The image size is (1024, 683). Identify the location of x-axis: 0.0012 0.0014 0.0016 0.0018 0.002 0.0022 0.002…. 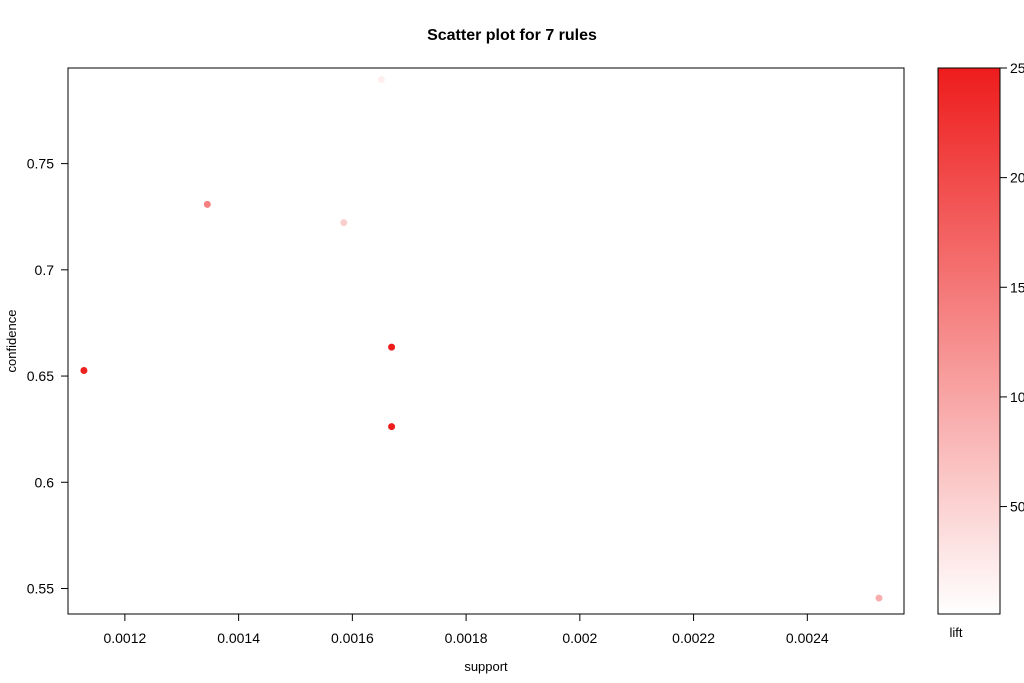
(466, 630).